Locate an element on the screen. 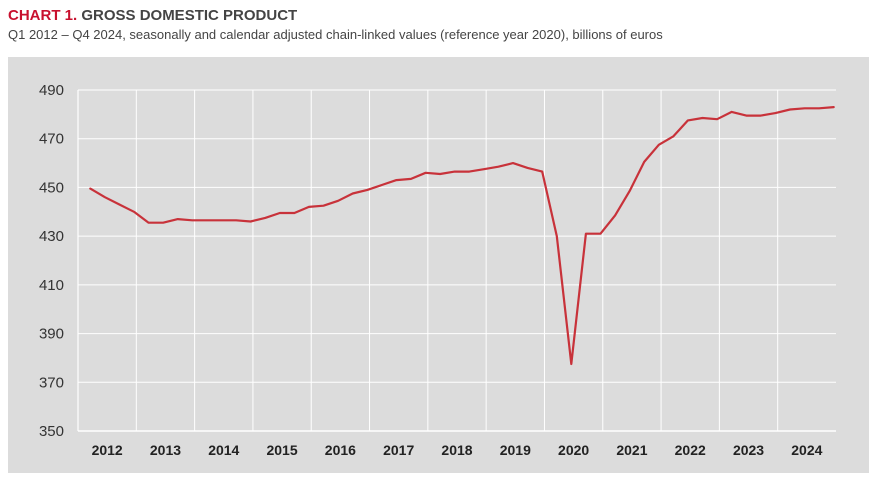 The height and width of the screenshot is (483, 884). y-tick-label: 370 is located at coordinates (51, 382).